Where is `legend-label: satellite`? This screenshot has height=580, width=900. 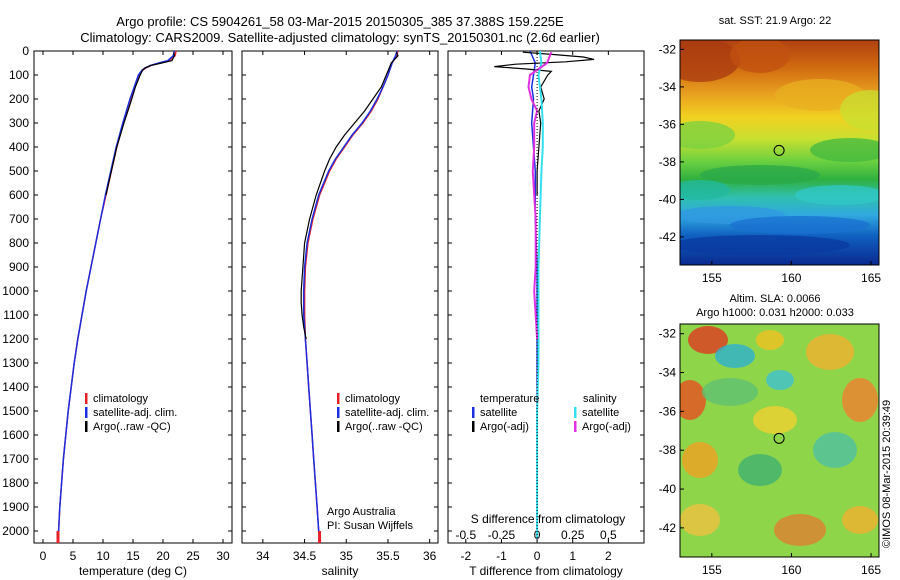
legend-label: satellite is located at coordinates (498, 413).